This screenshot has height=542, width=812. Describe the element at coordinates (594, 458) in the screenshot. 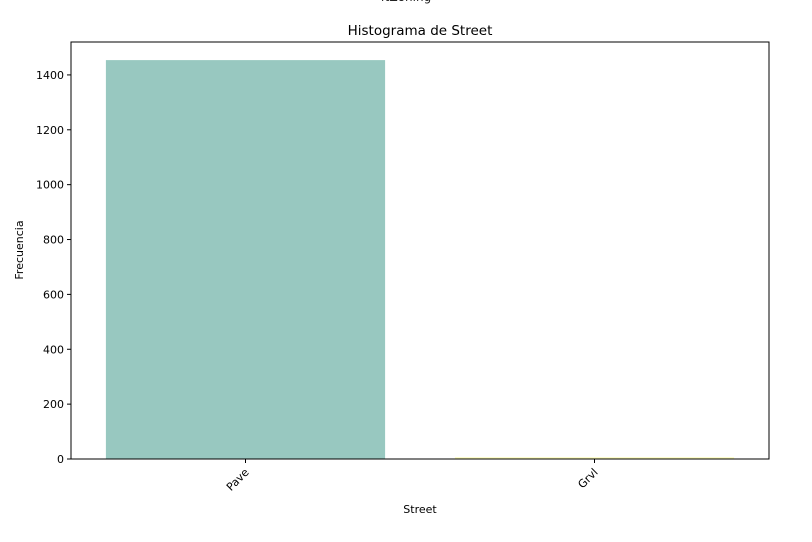

I see `bar-grvl` at that location.